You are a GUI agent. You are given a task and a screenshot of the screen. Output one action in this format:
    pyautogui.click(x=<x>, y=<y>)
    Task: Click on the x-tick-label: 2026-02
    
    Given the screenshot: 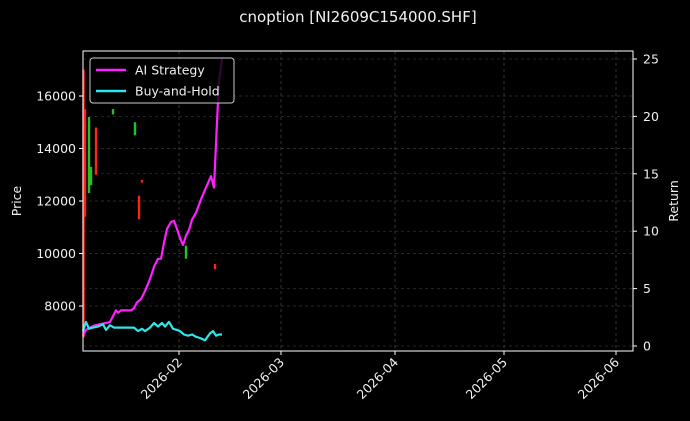 What is the action you would take?
    pyautogui.click(x=162, y=379)
    